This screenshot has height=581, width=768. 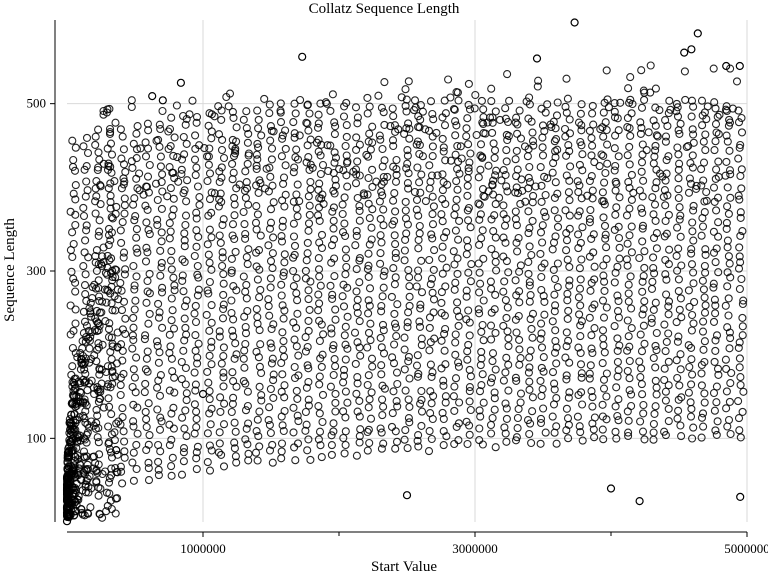 What do you see at coordinates (10, 270) in the screenshot?
I see `y-axis-label: Sequence Length` at bounding box center [10, 270].